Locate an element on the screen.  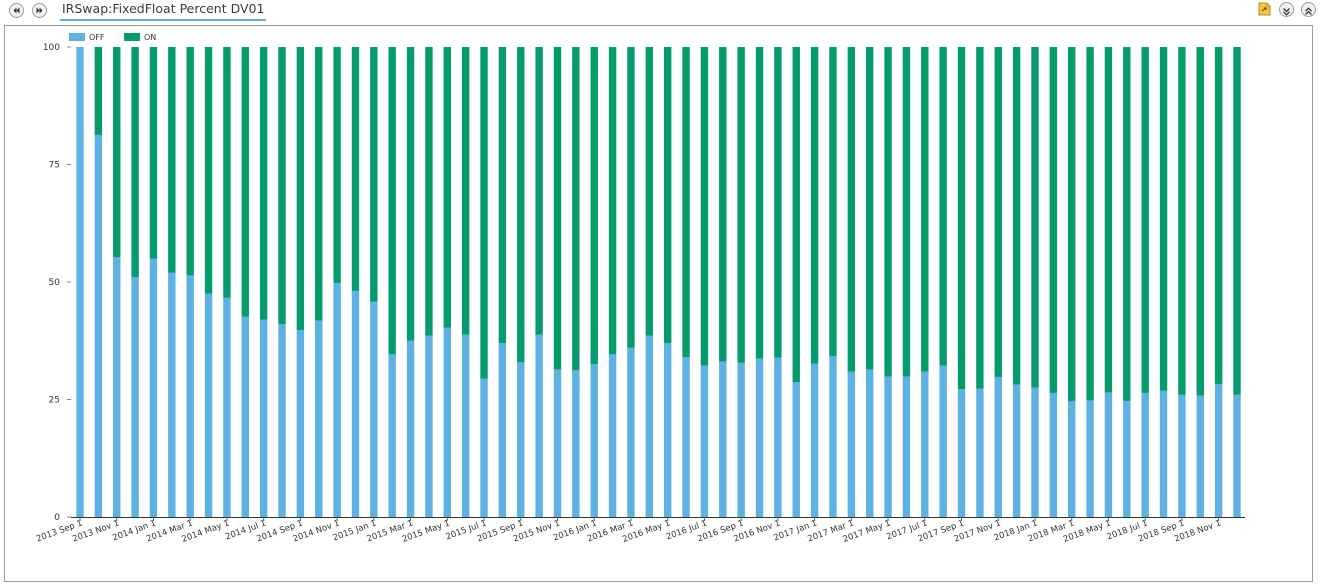
collapse-icon is located at coordinates (1286, 9).